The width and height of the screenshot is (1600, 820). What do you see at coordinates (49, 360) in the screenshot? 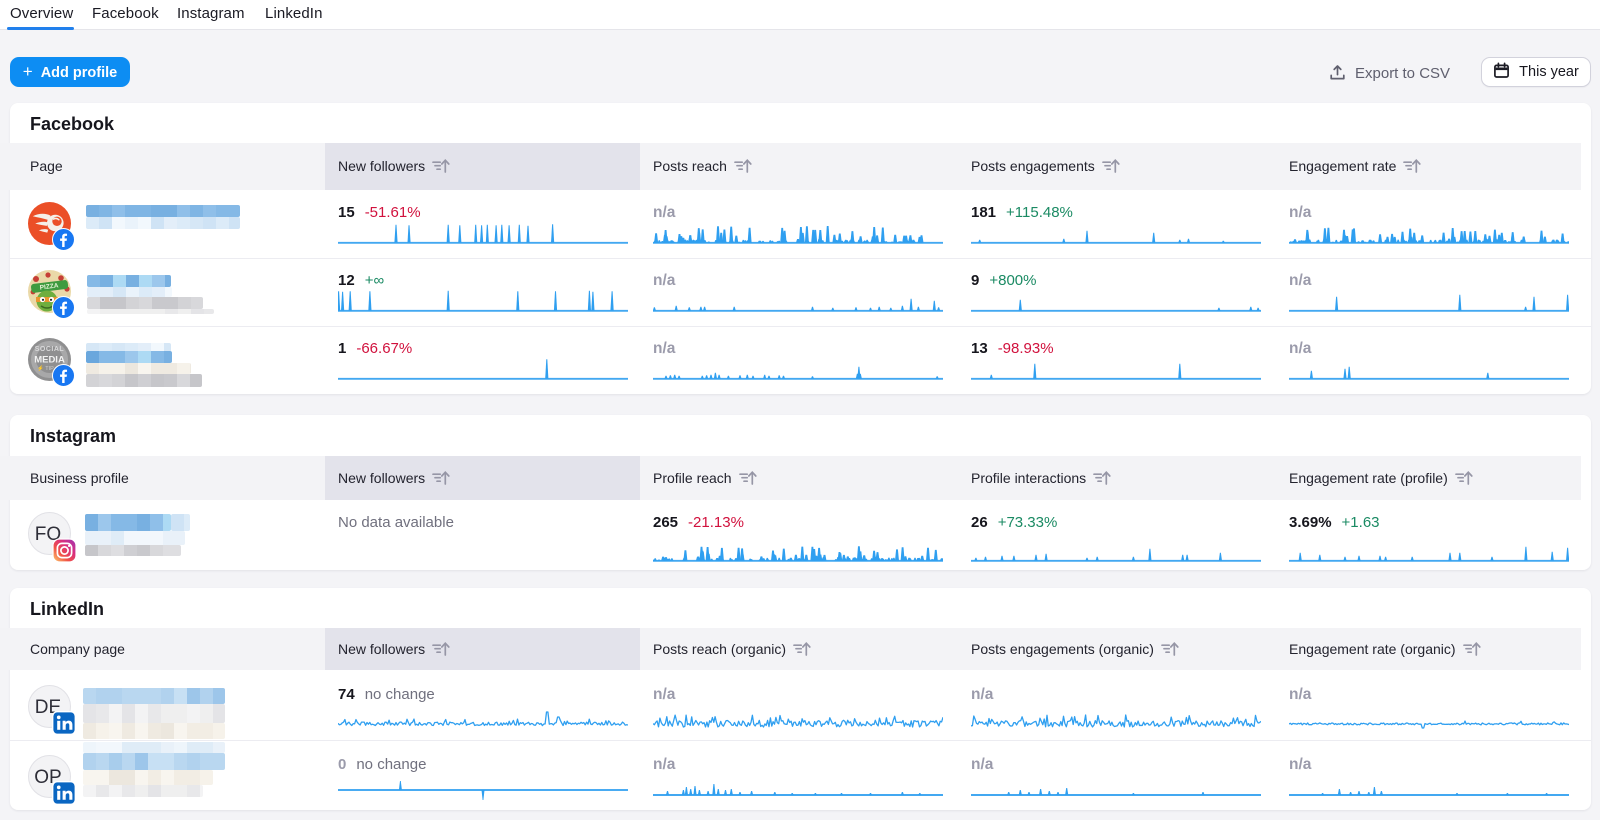
I see `svg-text: MEDIA` at bounding box center [49, 360].